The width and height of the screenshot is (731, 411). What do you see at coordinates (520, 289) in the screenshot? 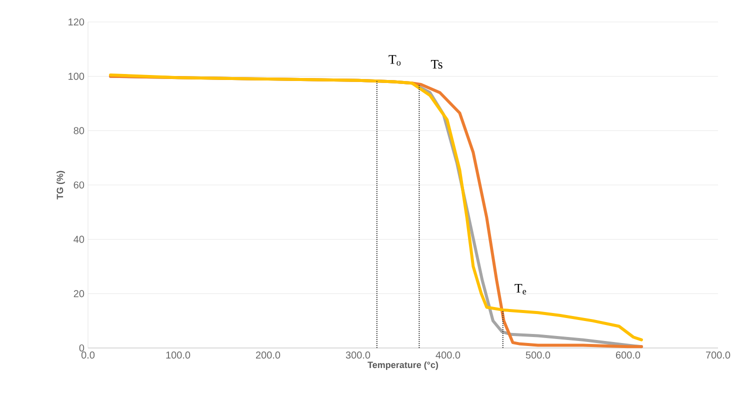
I see `ref-line-label: T$_{e}$` at bounding box center [520, 289].